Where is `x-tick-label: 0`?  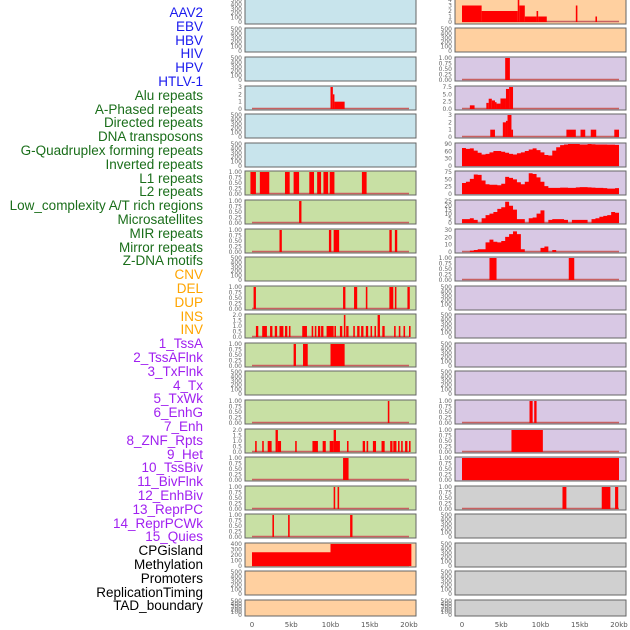
x-tick-label: 0 is located at coordinates (252, 625).